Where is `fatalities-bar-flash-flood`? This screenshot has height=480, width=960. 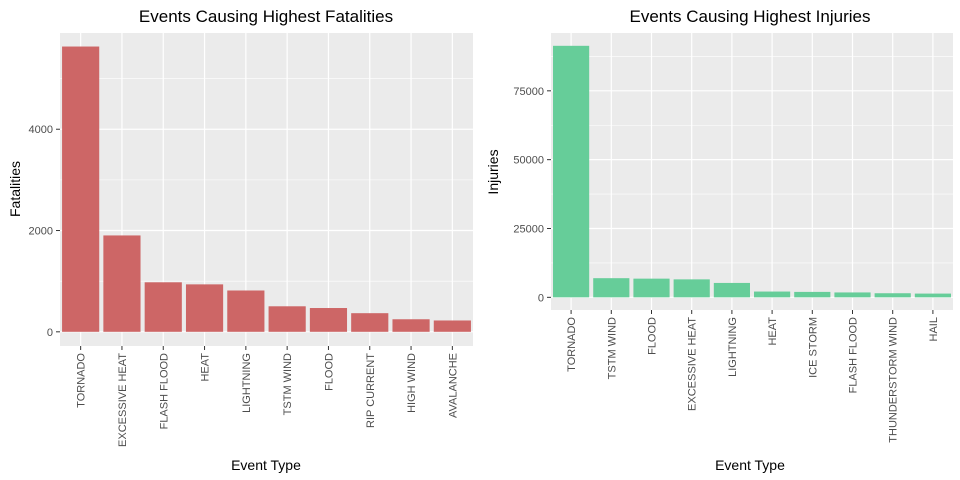
fatalities-bar-flash-flood is located at coordinates (163, 307).